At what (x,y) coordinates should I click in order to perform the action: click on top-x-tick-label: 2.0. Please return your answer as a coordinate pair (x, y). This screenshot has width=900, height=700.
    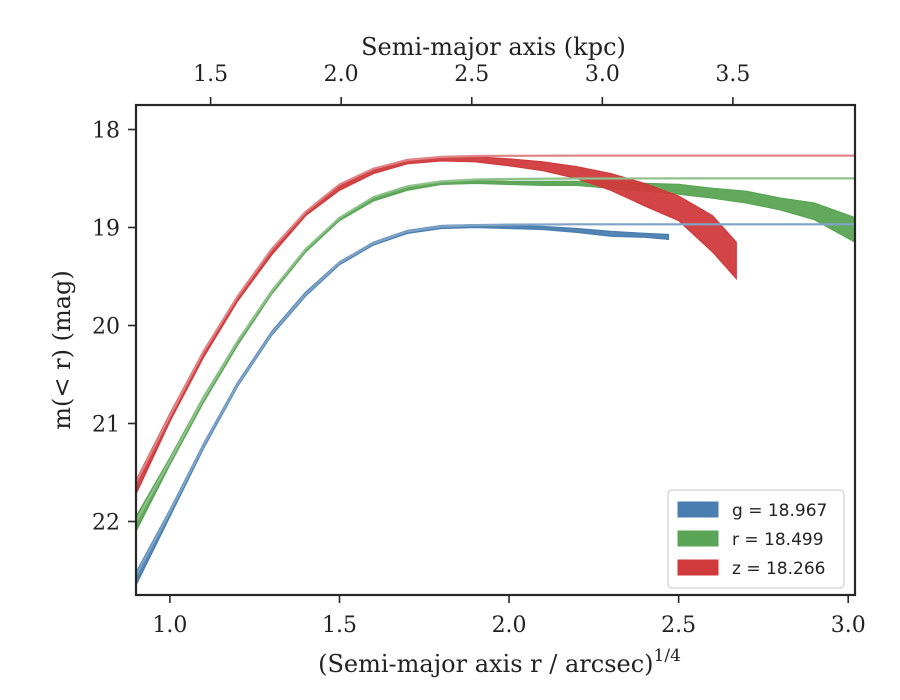
    Looking at the image, I should click on (341, 74).